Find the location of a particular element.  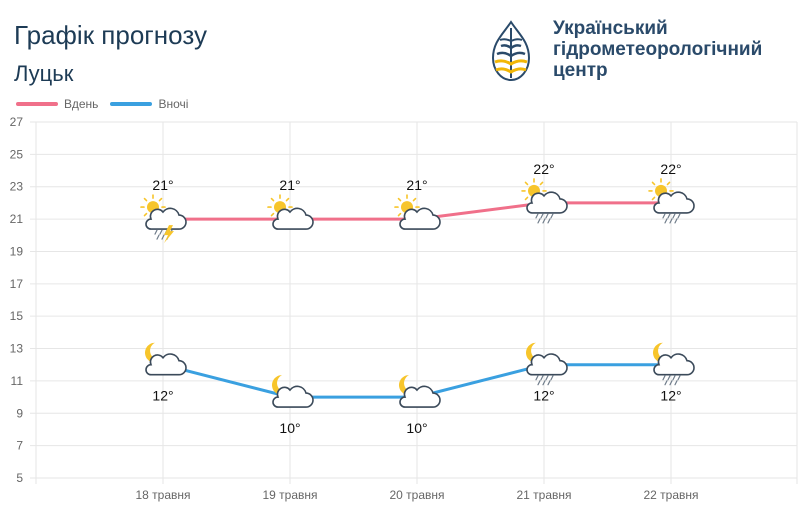

y-tick-label: 25 is located at coordinates (17, 154).